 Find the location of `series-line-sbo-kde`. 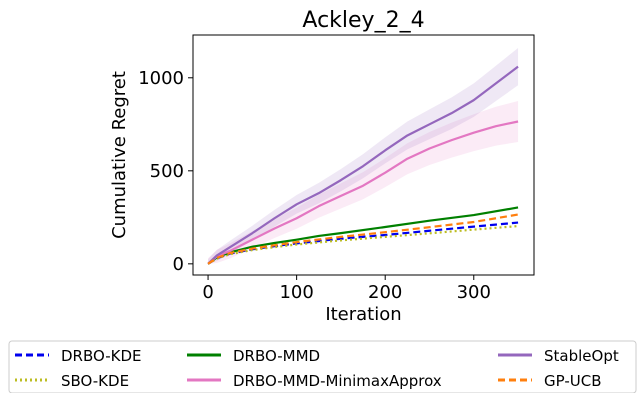

series-line-sbo-kde is located at coordinates (363, 244).